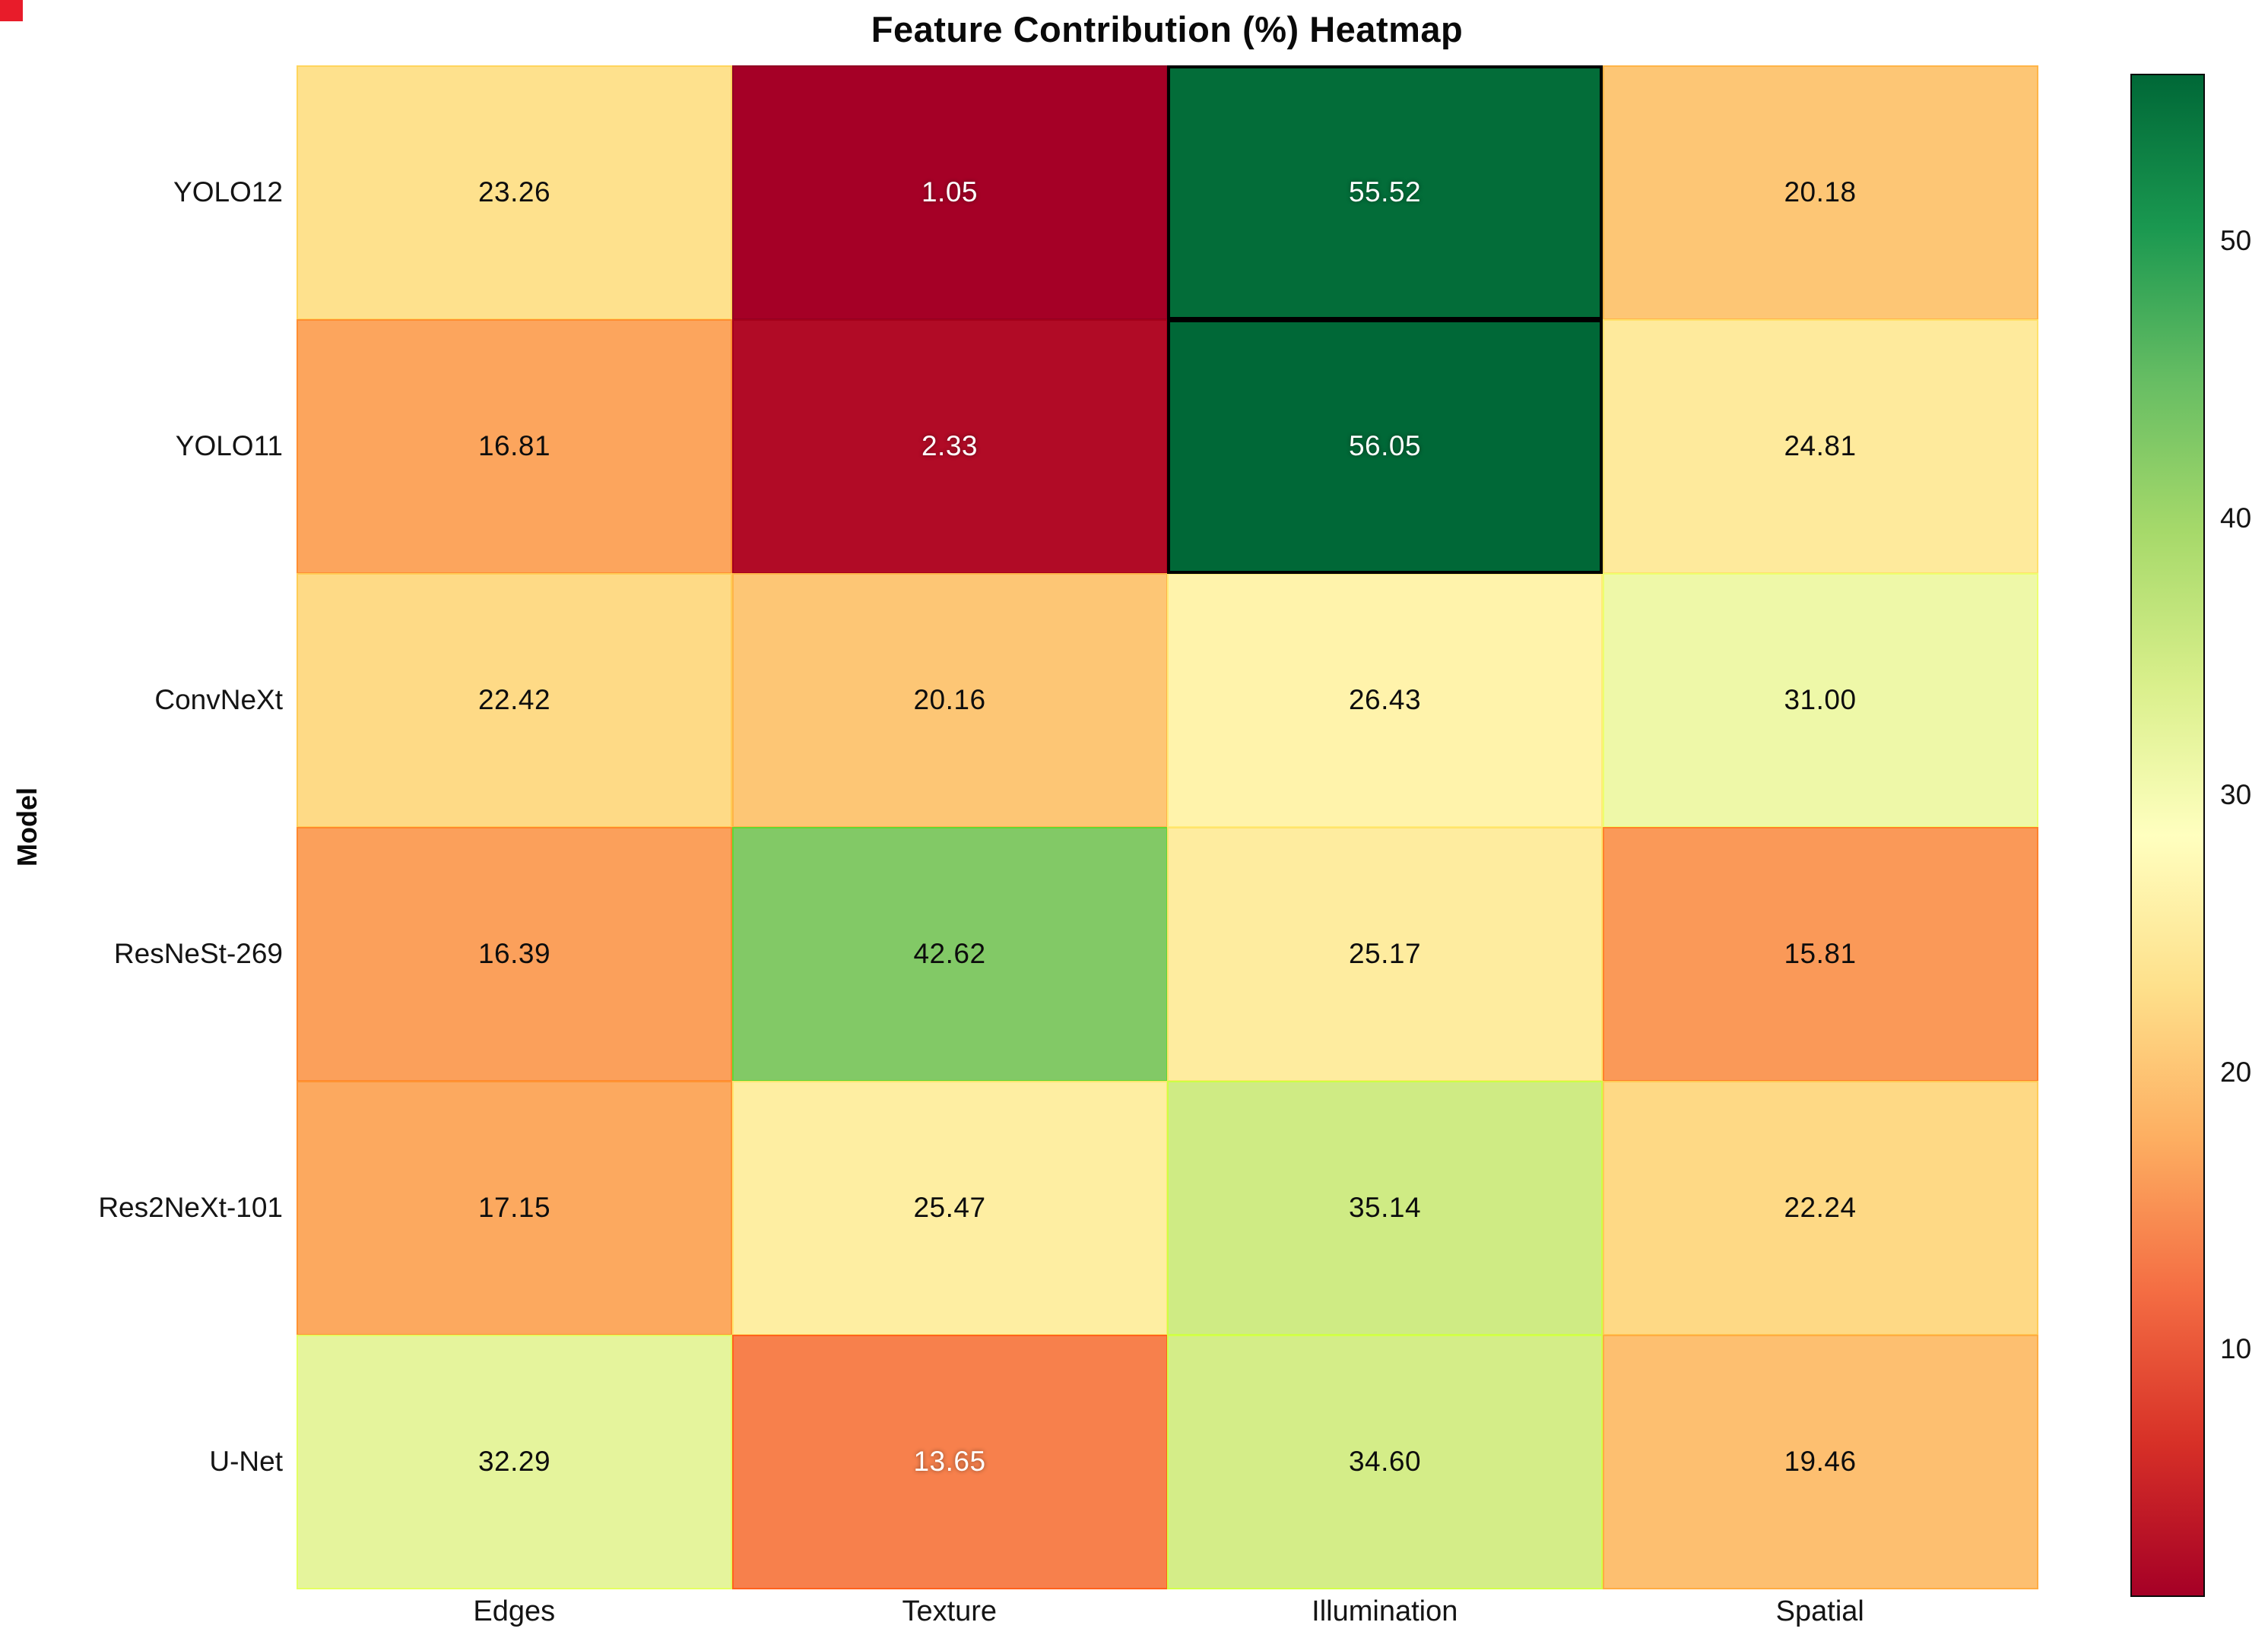 The height and width of the screenshot is (1638, 2268). What do you see at coordinates (1819, 1611) in the screenshot?
I see `x-tick-label: Spatial` at bounding box center [1819, 1611].